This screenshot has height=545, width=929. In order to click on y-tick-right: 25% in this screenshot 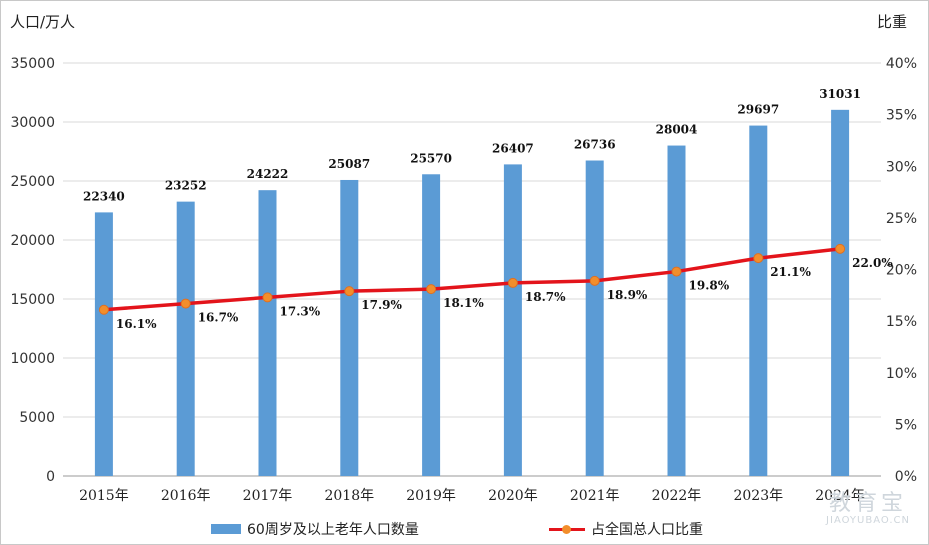, I will do `click(901, 219)`.